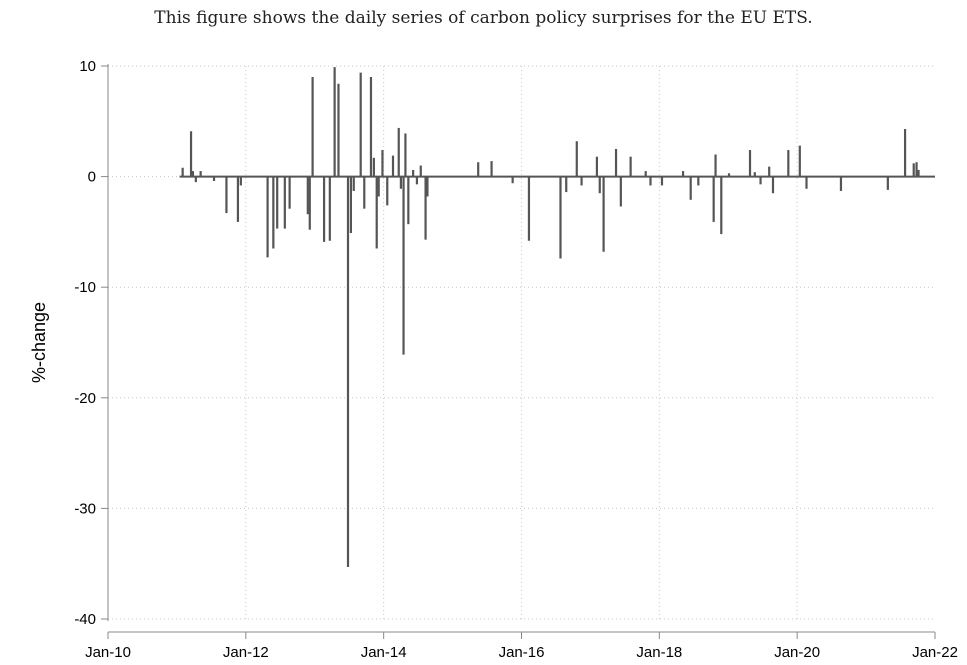 Image resolution: width=967 pixels, height=665 pixels. Describe the element at coordinates (659, 652) in the screenshot. I see `x-tick-label: Jan-18` at that location.